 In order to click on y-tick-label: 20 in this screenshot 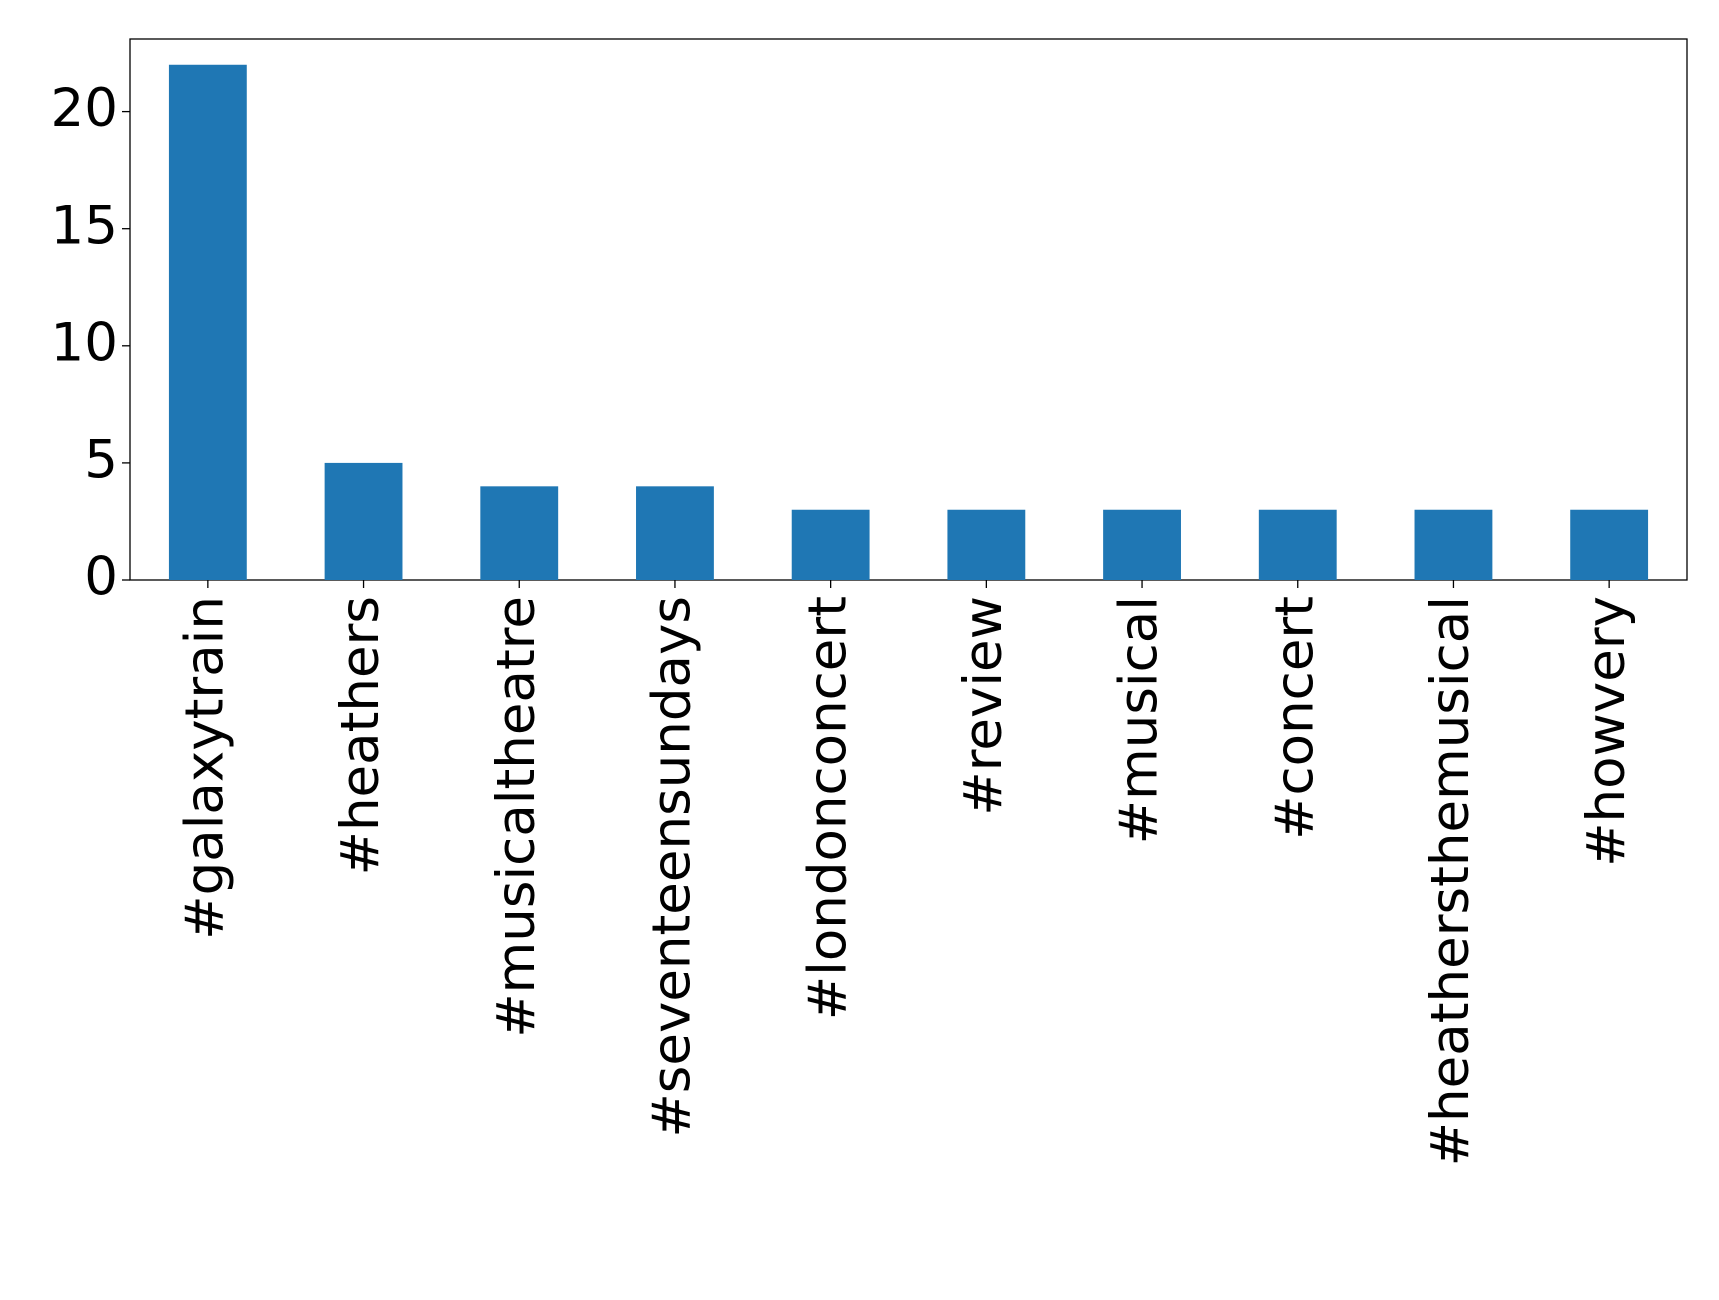, I will do `click(84, 108)`.